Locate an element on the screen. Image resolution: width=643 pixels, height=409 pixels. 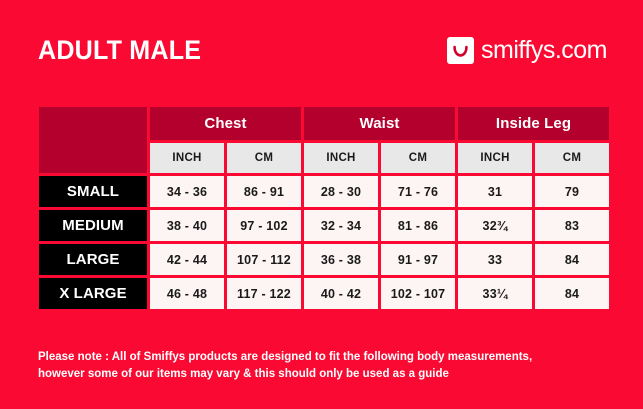
cell-large-inside-leg-inch: 33 is located at coordinates (495, 259).